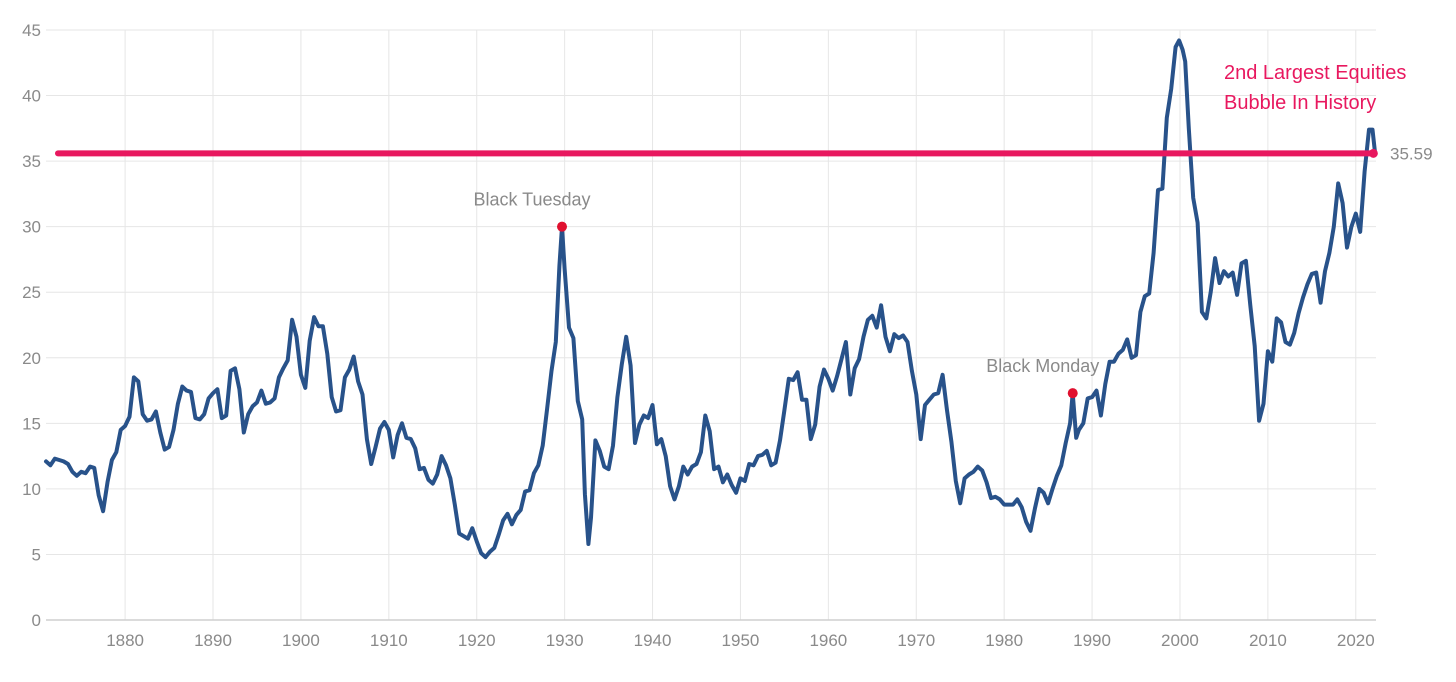  What do you see at coordinates (653, 640) in the screenshot?
I see `x-tick-label: 1940` at bounding box center [653, 640].